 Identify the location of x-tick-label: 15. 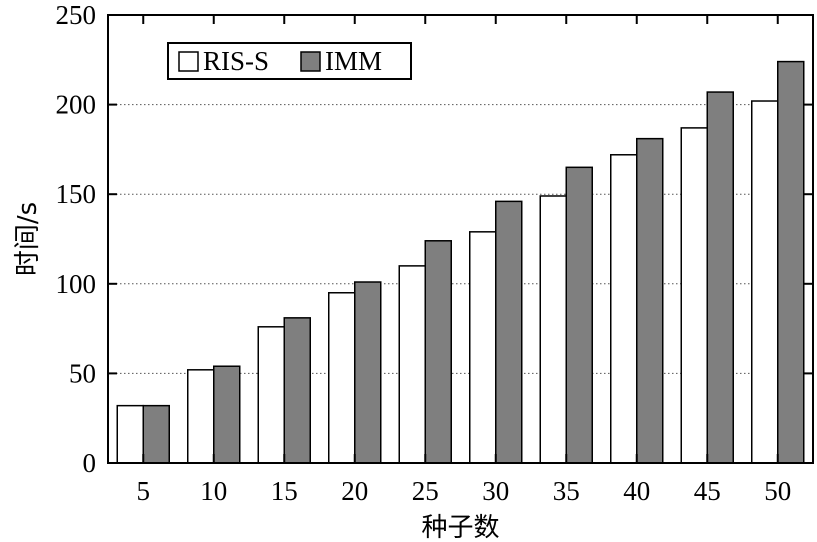
(284, 491).